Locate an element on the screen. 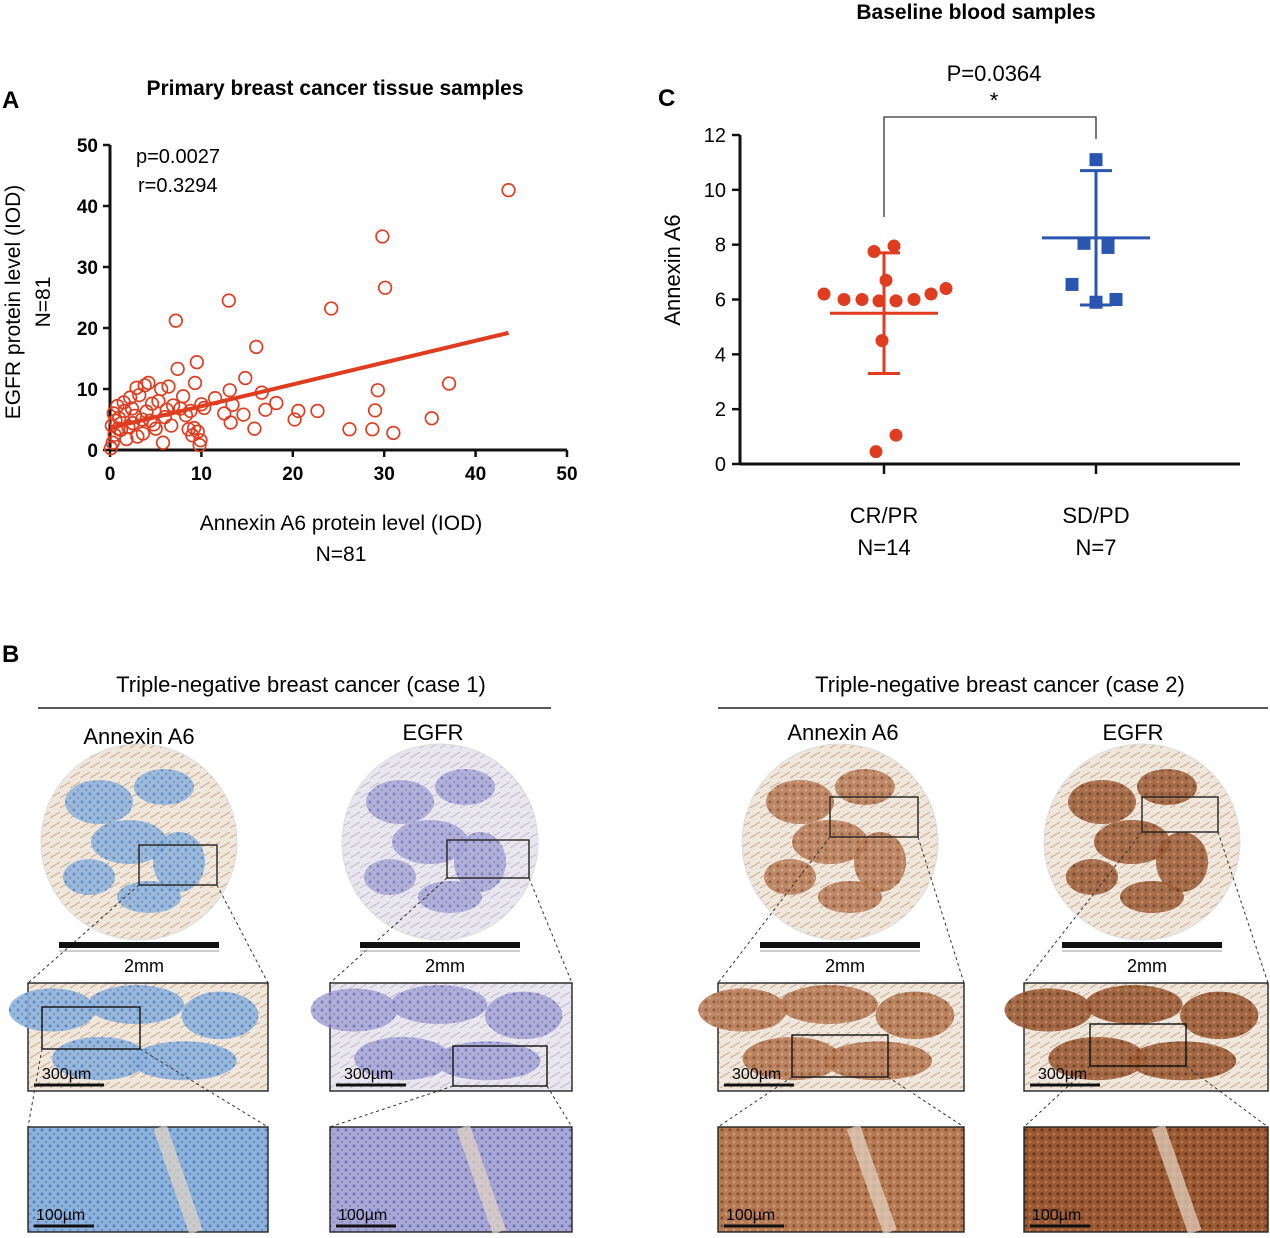 This screenshot has height=1238, width=1270. regression-line is located at coordinates (309, 380).